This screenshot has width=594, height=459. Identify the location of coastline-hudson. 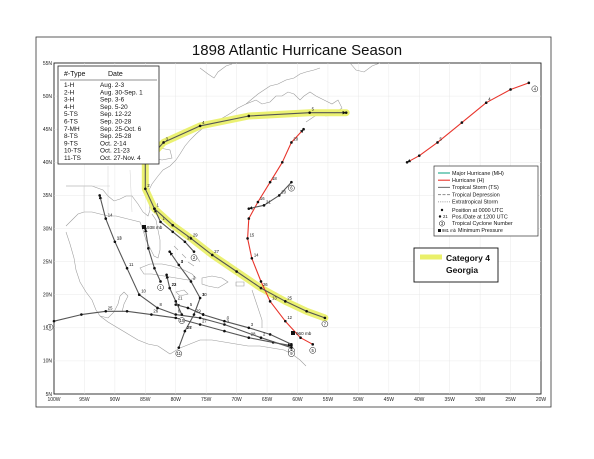
(216, 71).